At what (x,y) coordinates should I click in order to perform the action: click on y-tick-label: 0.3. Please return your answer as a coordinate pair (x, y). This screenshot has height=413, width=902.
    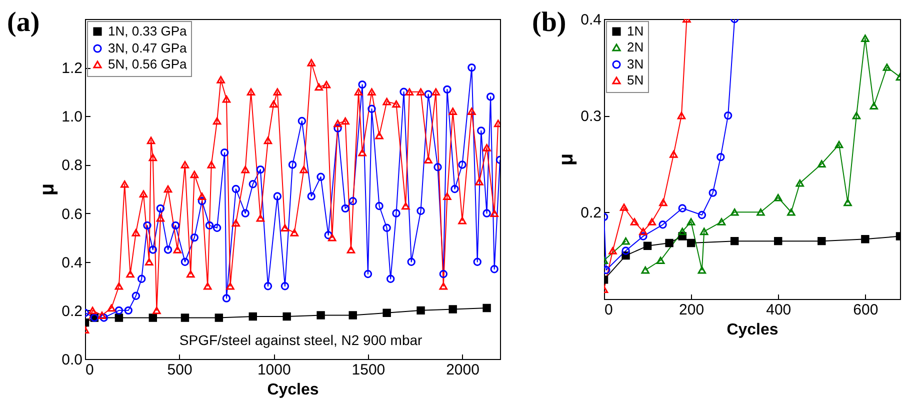
    Looking at the image, I should click on (591, 117).